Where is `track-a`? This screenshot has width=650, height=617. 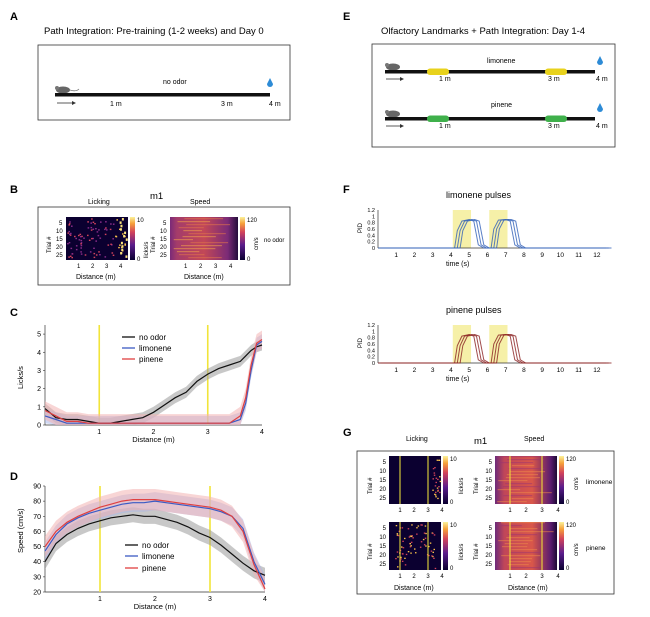 track-a is located at coordinates (162, 95).